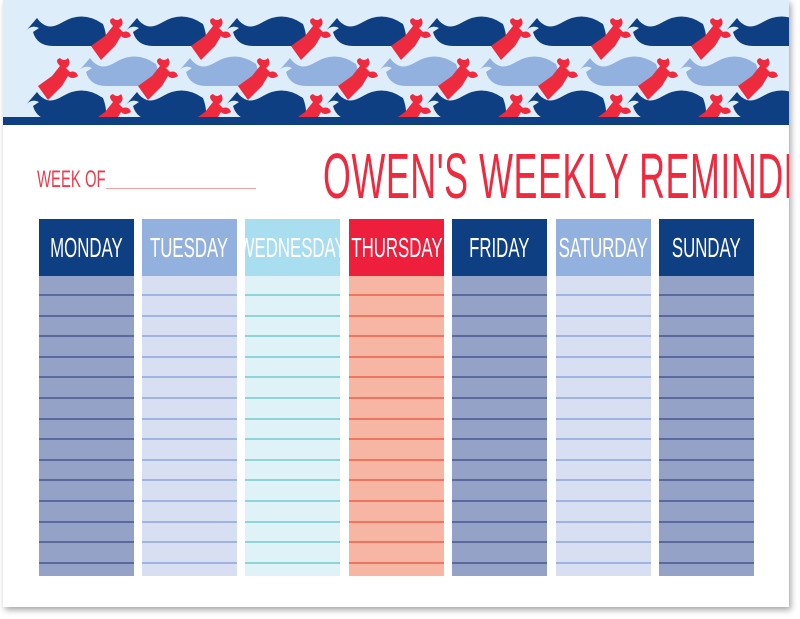 This screenshot has height=619, width=800. Describe the element at coordinates (292, 247) in the screenshot. I see `day-label: WEDNESDAY` at that location.